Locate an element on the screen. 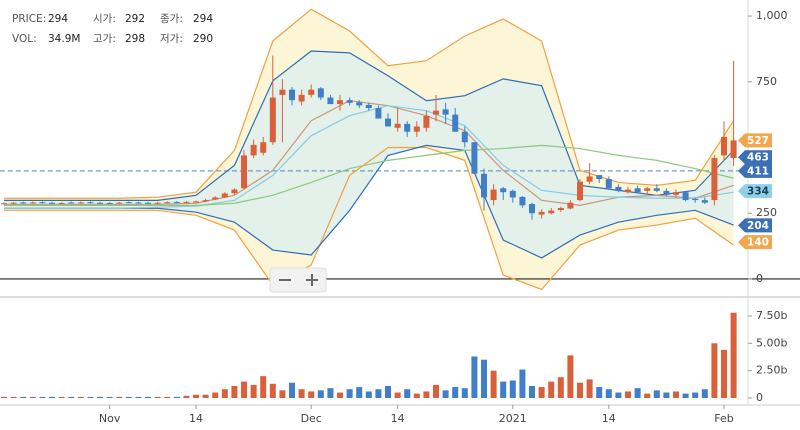 The width and height of the screenshot is (800, 430). y-tick-label: 1,000 is located at coordinates (772, 15).